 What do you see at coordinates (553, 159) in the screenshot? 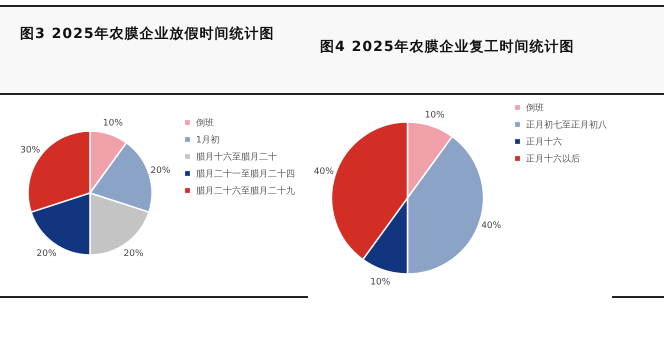
I see `legend-label: 正月十六以后` at bounding box center [553, 159].